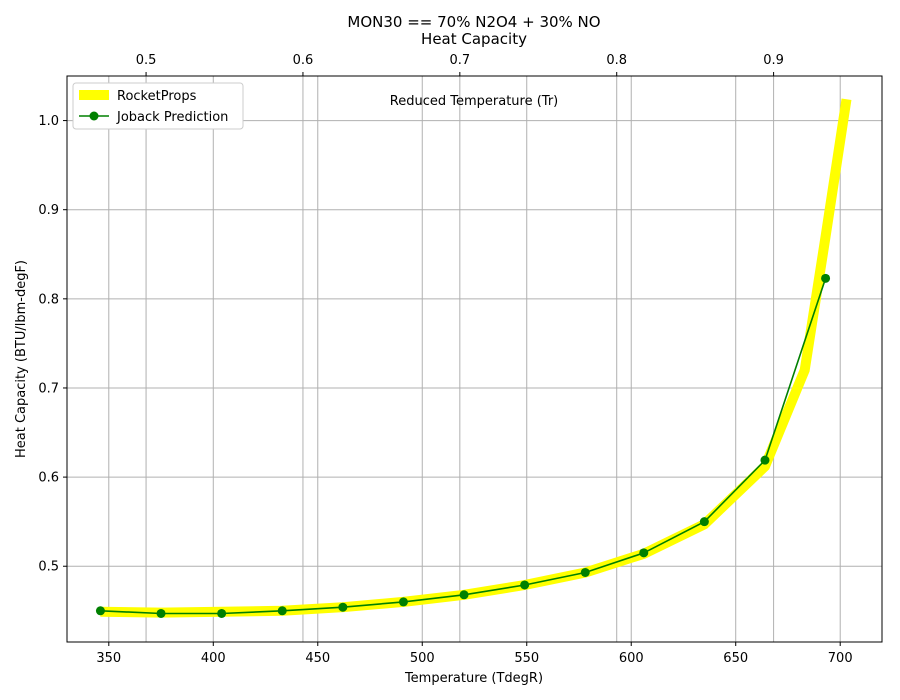  Describe the element at coordinates (48, 567) in the screenshot. I see `y-tick-label: 0.5` at that location.